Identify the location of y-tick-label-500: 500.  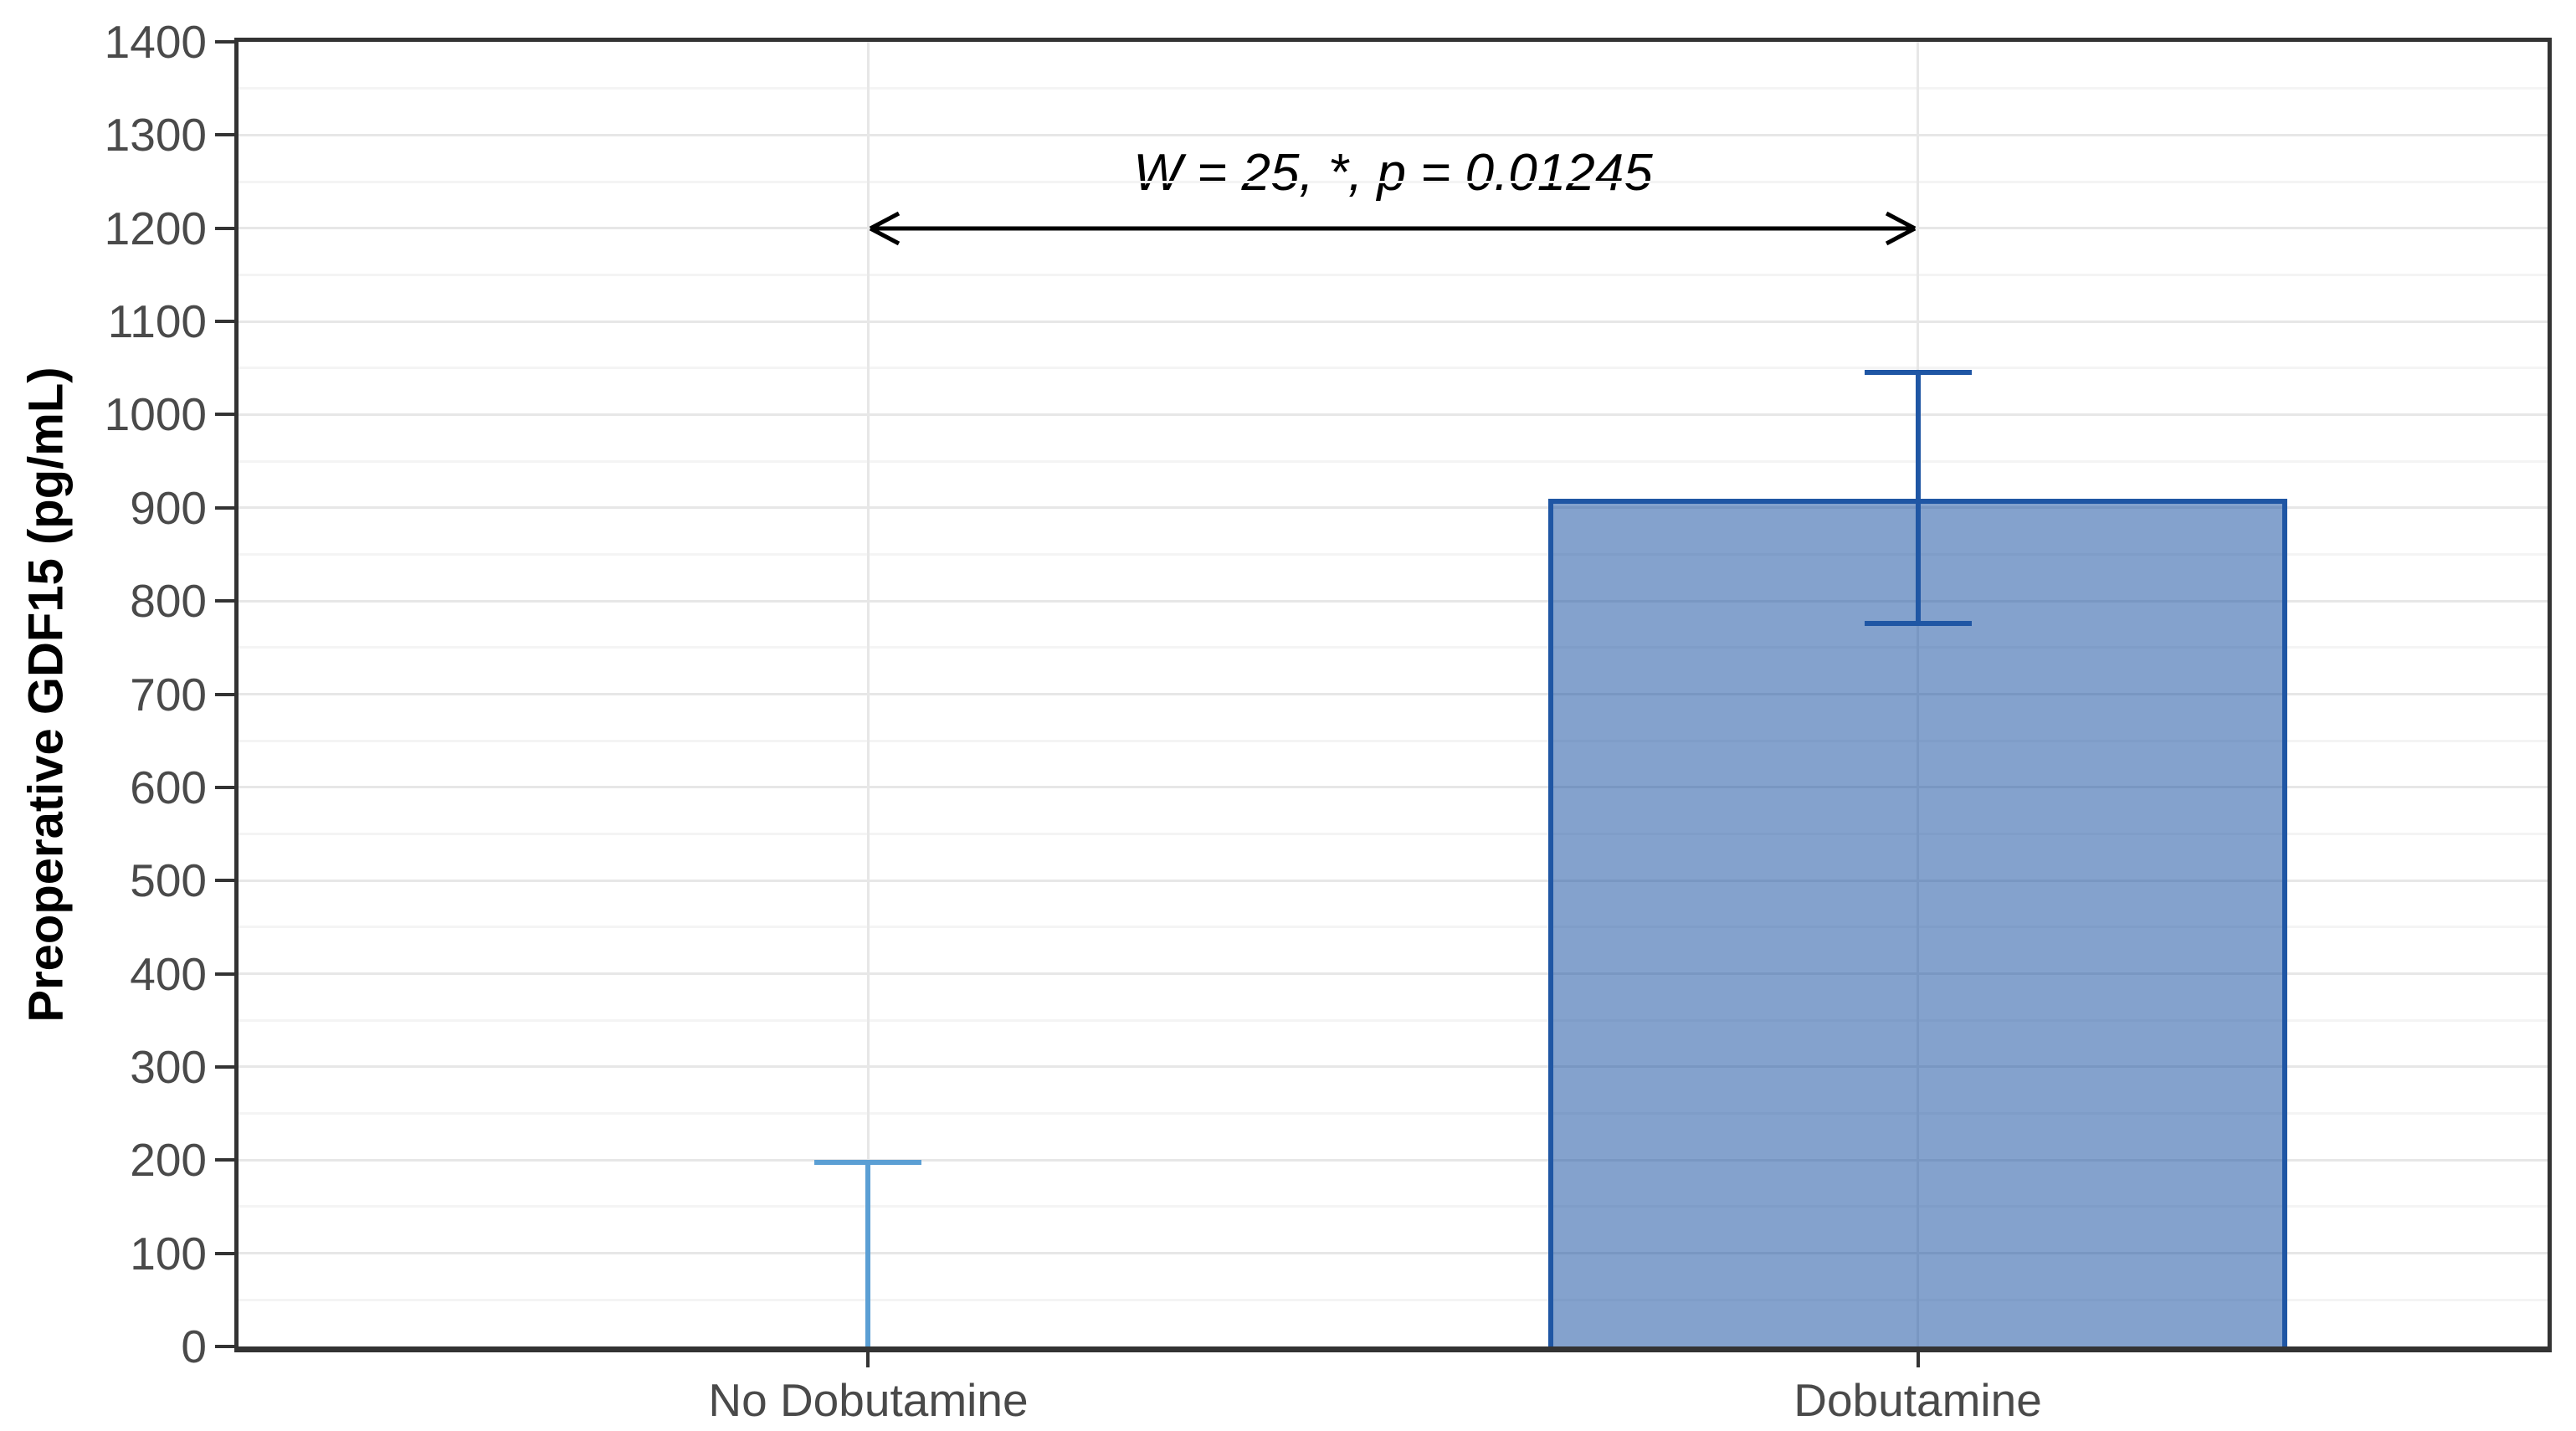
(168, 880).